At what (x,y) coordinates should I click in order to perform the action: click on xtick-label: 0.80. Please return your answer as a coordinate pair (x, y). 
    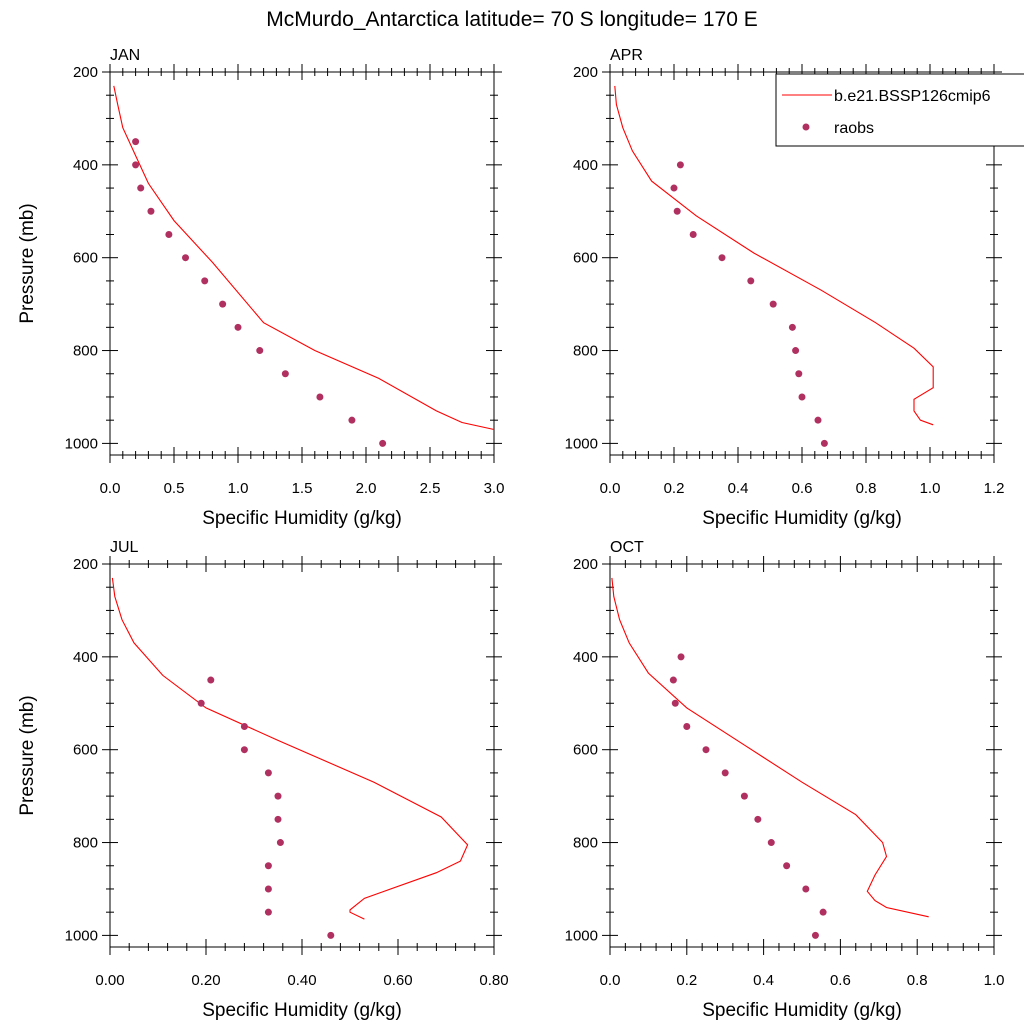
    Looking at the image, I should click on (493, 980).